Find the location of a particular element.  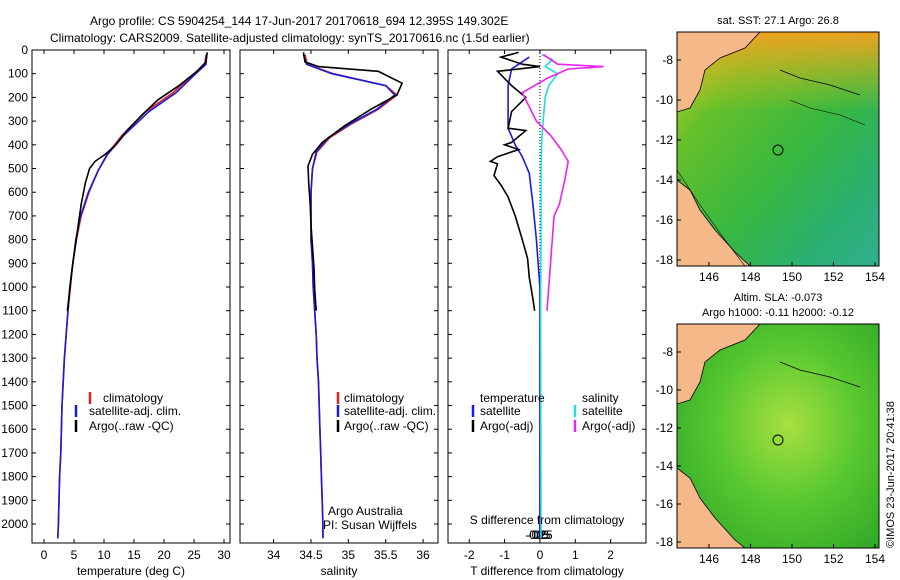

x-tick-label: -2 is located at coordinates (469, 555).